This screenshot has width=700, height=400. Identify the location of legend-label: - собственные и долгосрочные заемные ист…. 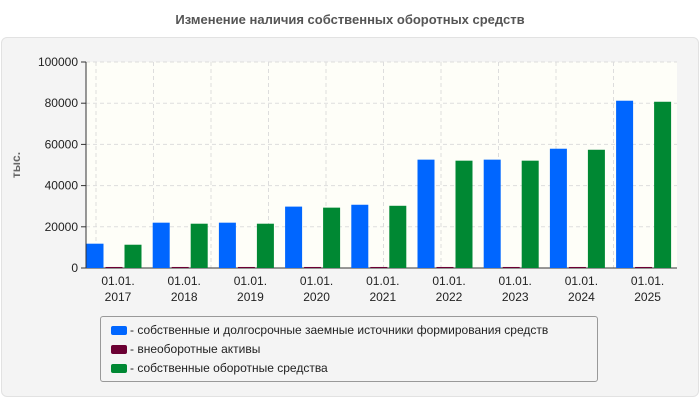
(339, 330).